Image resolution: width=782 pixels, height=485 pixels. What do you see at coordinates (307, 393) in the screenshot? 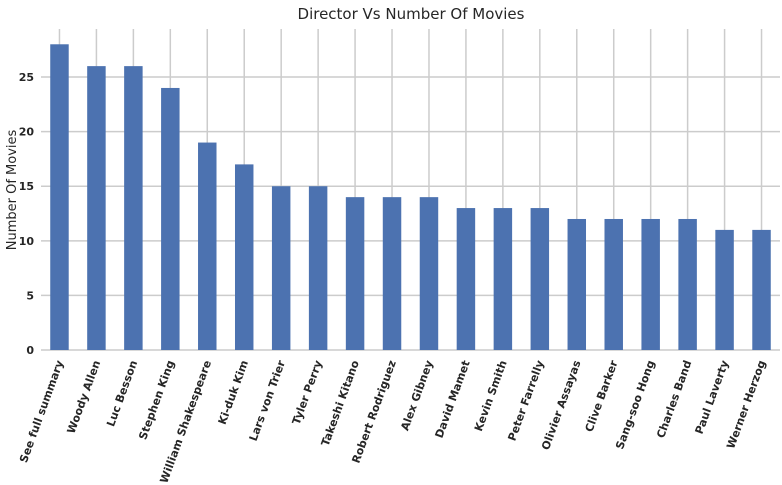
I see `x-tick-label: Tyler Perry` at bounding box center [307, 393].